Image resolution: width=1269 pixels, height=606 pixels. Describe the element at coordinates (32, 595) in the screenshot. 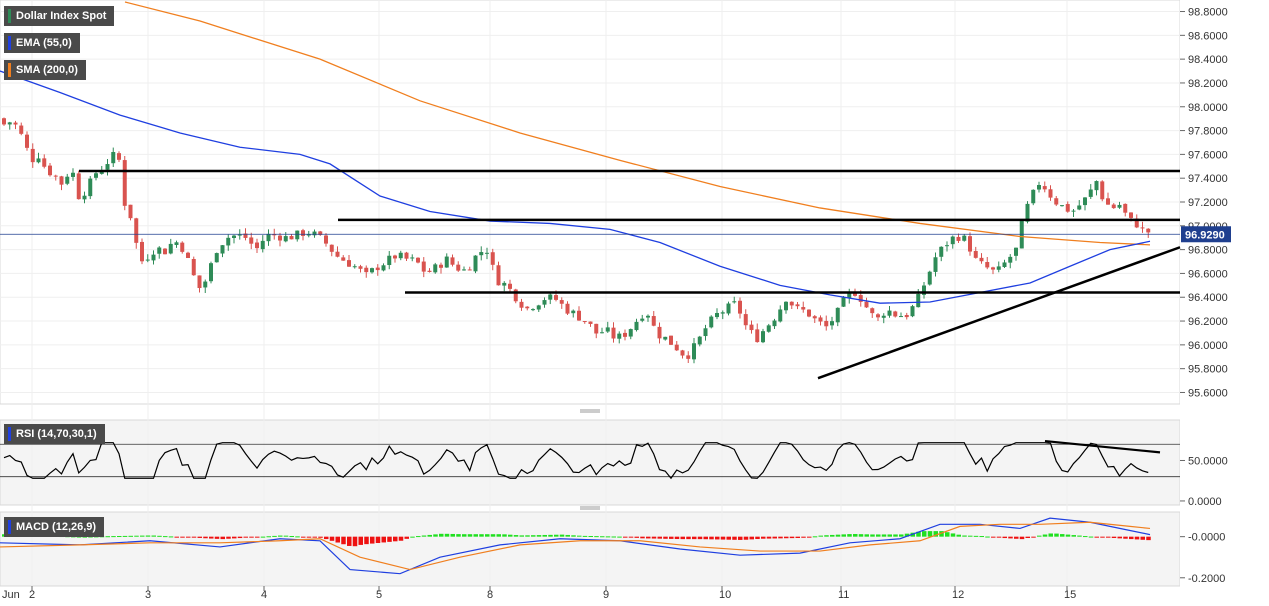

I see `x-tick-label: 2` at that location.